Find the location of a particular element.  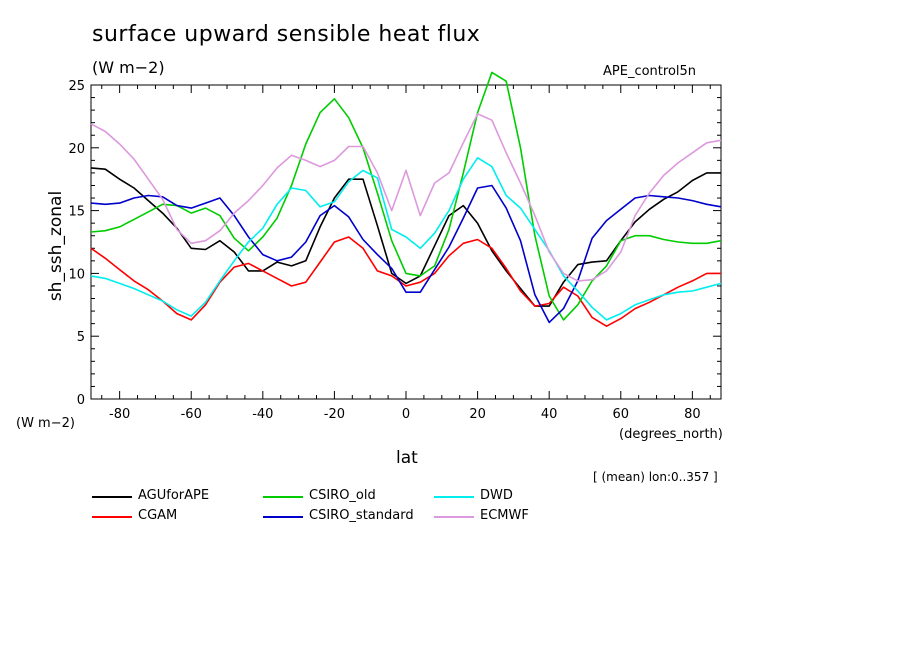

legend-label: ECMWF is located at coordinates (504, 515).